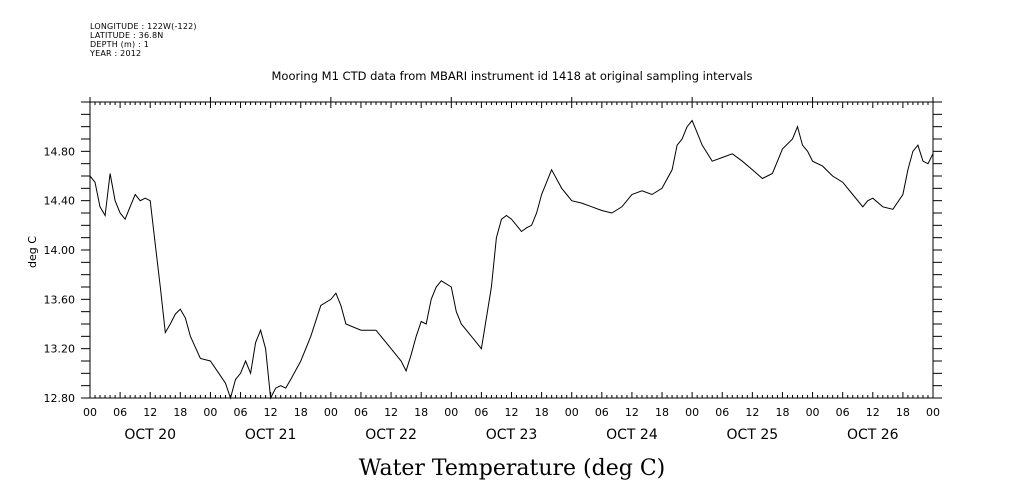  I want to click on x-axis-label: Water Temperature (deg C), so click(512, 468).